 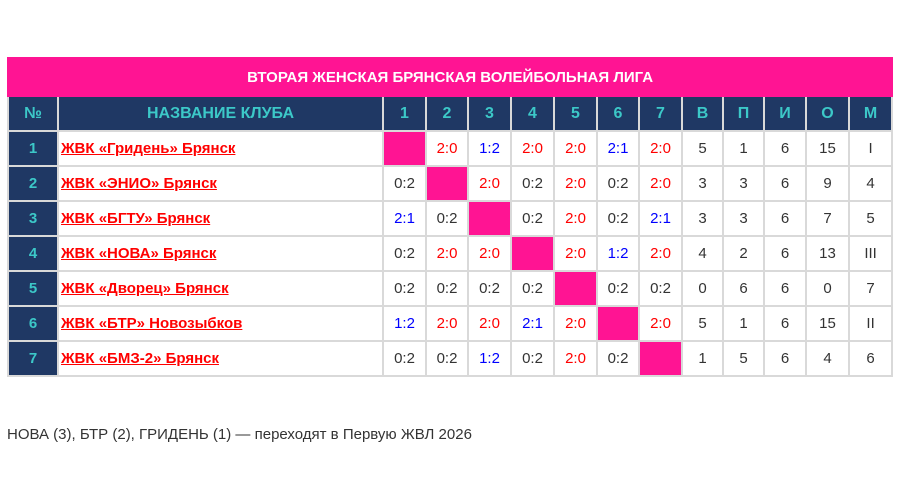 What do you see at coordinates (827, 183) in the screenshot?
I see `points-cell: 9` at bounding box center [827, 183].